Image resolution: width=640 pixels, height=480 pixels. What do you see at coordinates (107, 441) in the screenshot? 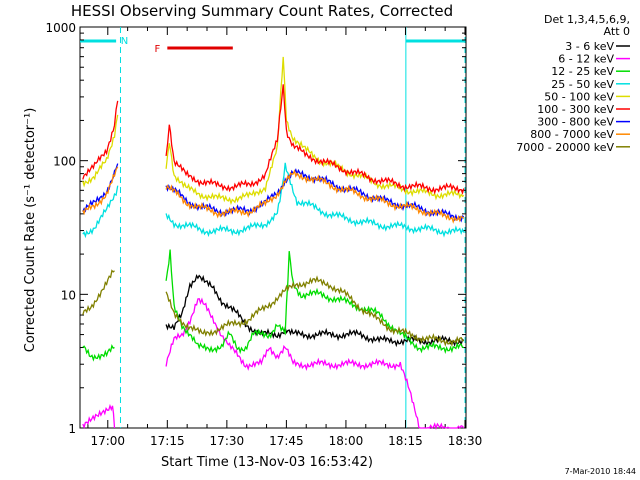
I see `x-tick-label: 17:00` at bounding box center [107, 441].